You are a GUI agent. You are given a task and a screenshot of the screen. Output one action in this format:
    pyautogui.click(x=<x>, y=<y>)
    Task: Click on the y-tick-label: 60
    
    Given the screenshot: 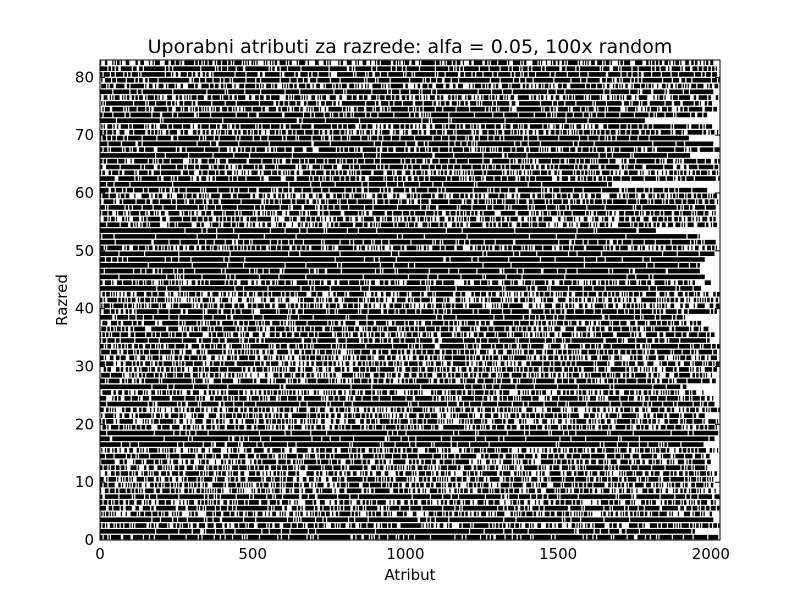 What is the action you would take?
    pyautogui.click(x=84, y=193)
    